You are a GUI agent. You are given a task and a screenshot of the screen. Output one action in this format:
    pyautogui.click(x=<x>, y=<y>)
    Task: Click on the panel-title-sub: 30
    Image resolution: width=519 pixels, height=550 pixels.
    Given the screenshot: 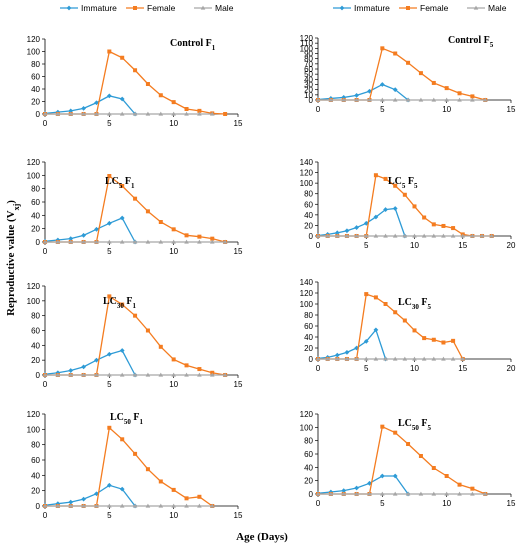 What is the action you would take?
    pyautogui.click(x=121, y=306)
    